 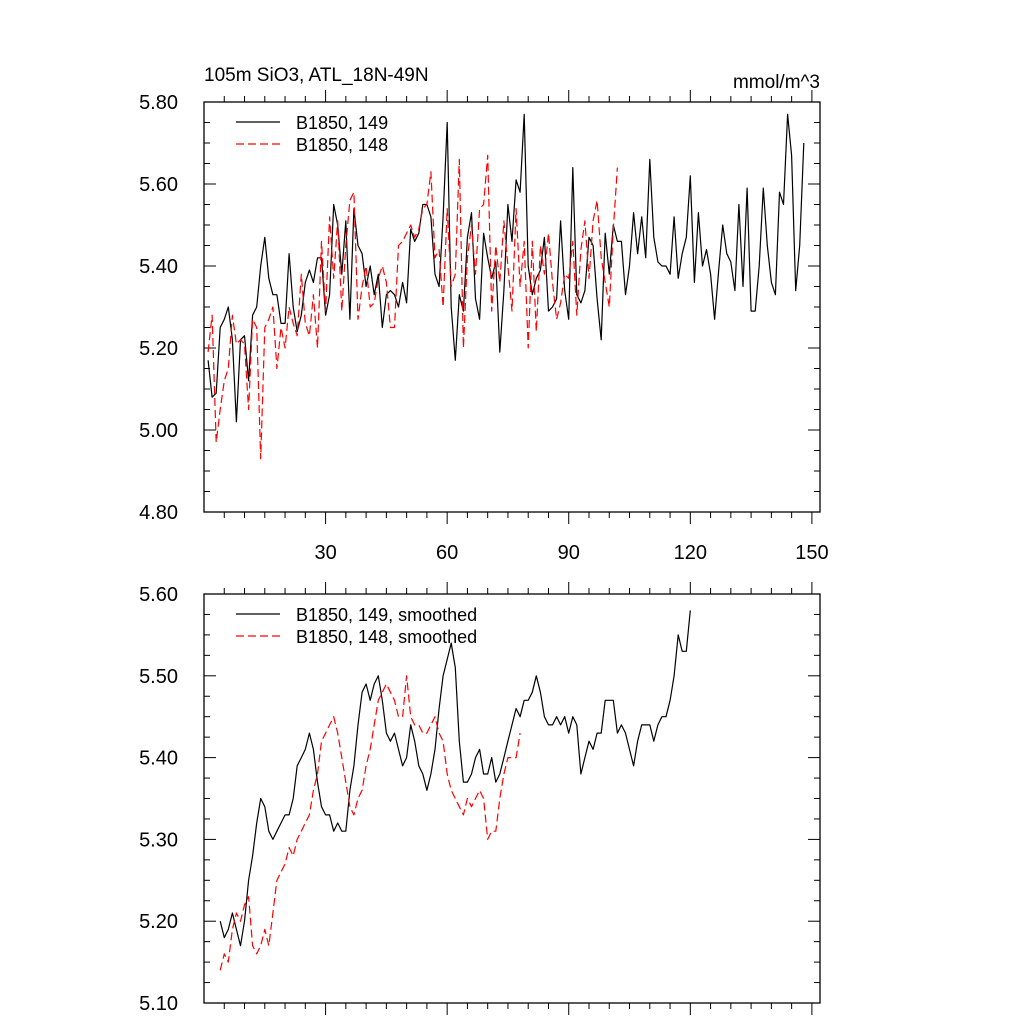 What do you see at coordinates (342, 145) in the screenshot?
I see `legend-label: B1850, 148` at bounding box center [342, 145].